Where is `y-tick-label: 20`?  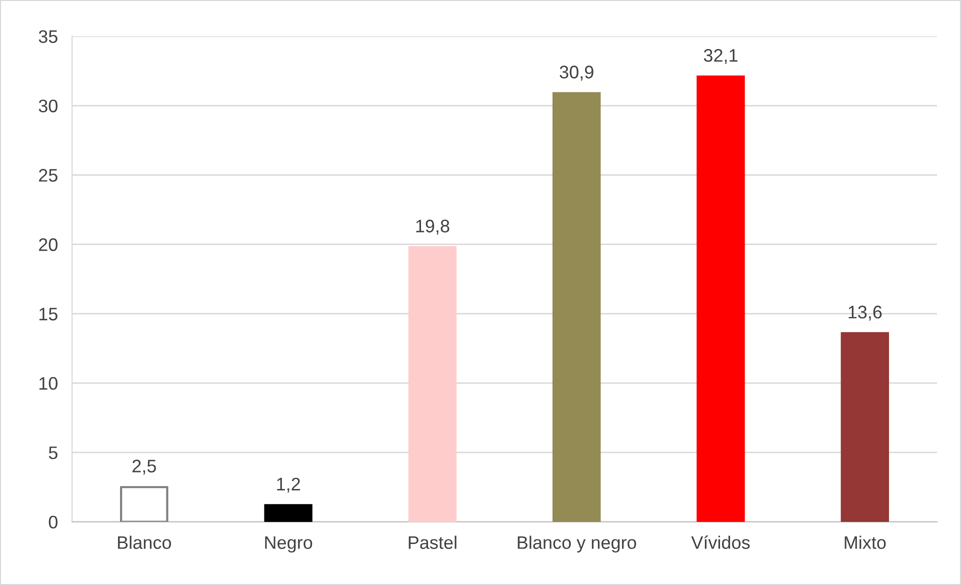 y-tick-label: 20 is located at coordinates (48, 245).